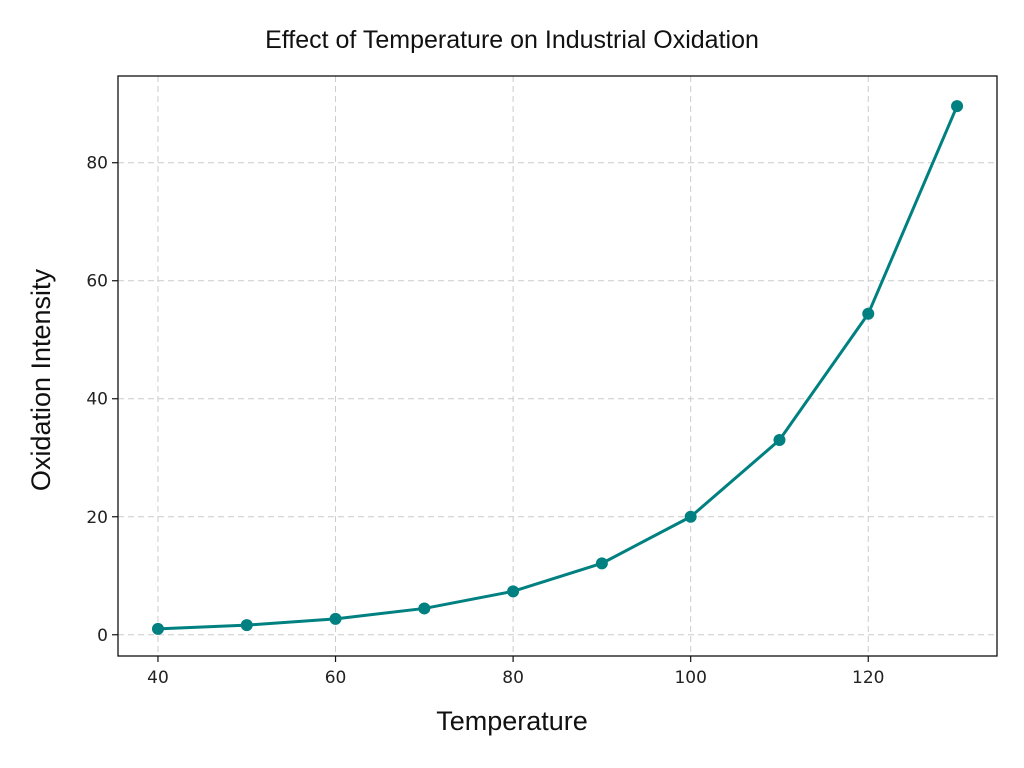 This screenshot has width=1024, height=768. What do you see at coordinates (97, 282) in the screenshot?
I see `y-tick-label: 60` at bounding box center [97, 282].